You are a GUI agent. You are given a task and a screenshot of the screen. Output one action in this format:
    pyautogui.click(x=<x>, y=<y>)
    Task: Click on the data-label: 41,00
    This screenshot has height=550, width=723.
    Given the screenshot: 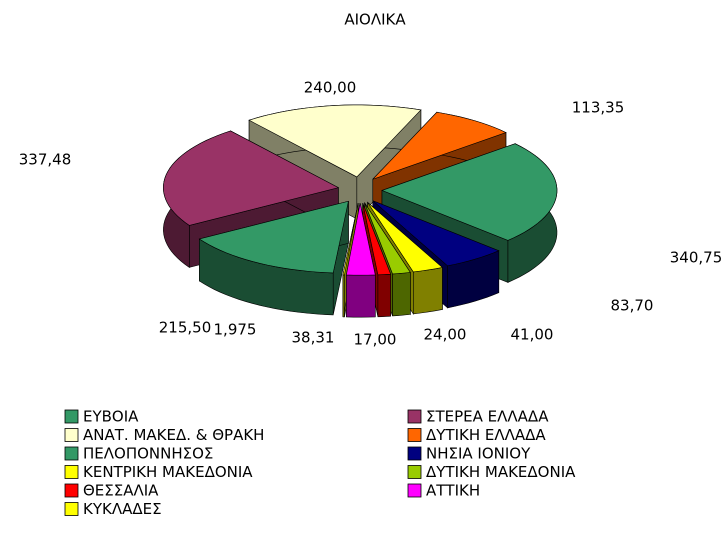 What is the action you would take?
    pyautogui.click(x=532, y=335)
    